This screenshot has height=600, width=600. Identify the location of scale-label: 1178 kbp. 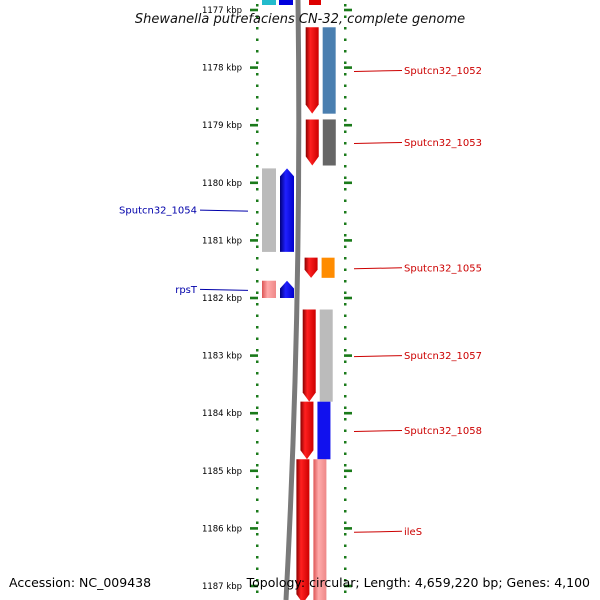
(222, 69).